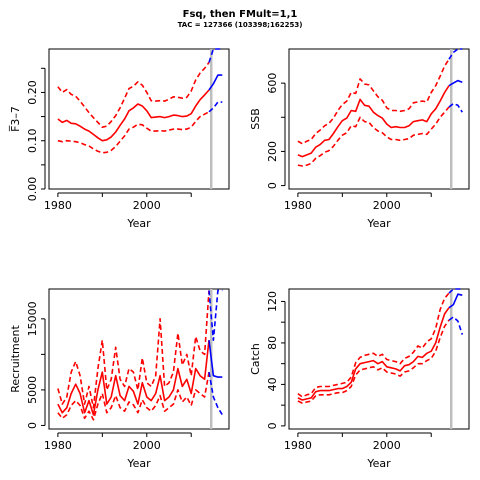 The height and width of the screenshot is (480, 480). Describe the element at coordinates (32, 140) in the screenshot. I see `fbar-y-tick-label: 0.10` at that location.